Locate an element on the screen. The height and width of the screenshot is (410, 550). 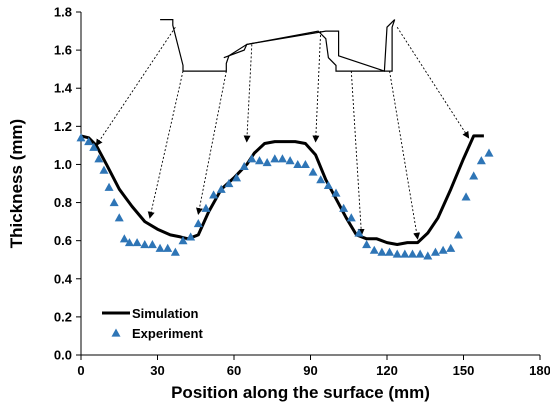
profile-line-right is located at coordinates (309, 45).